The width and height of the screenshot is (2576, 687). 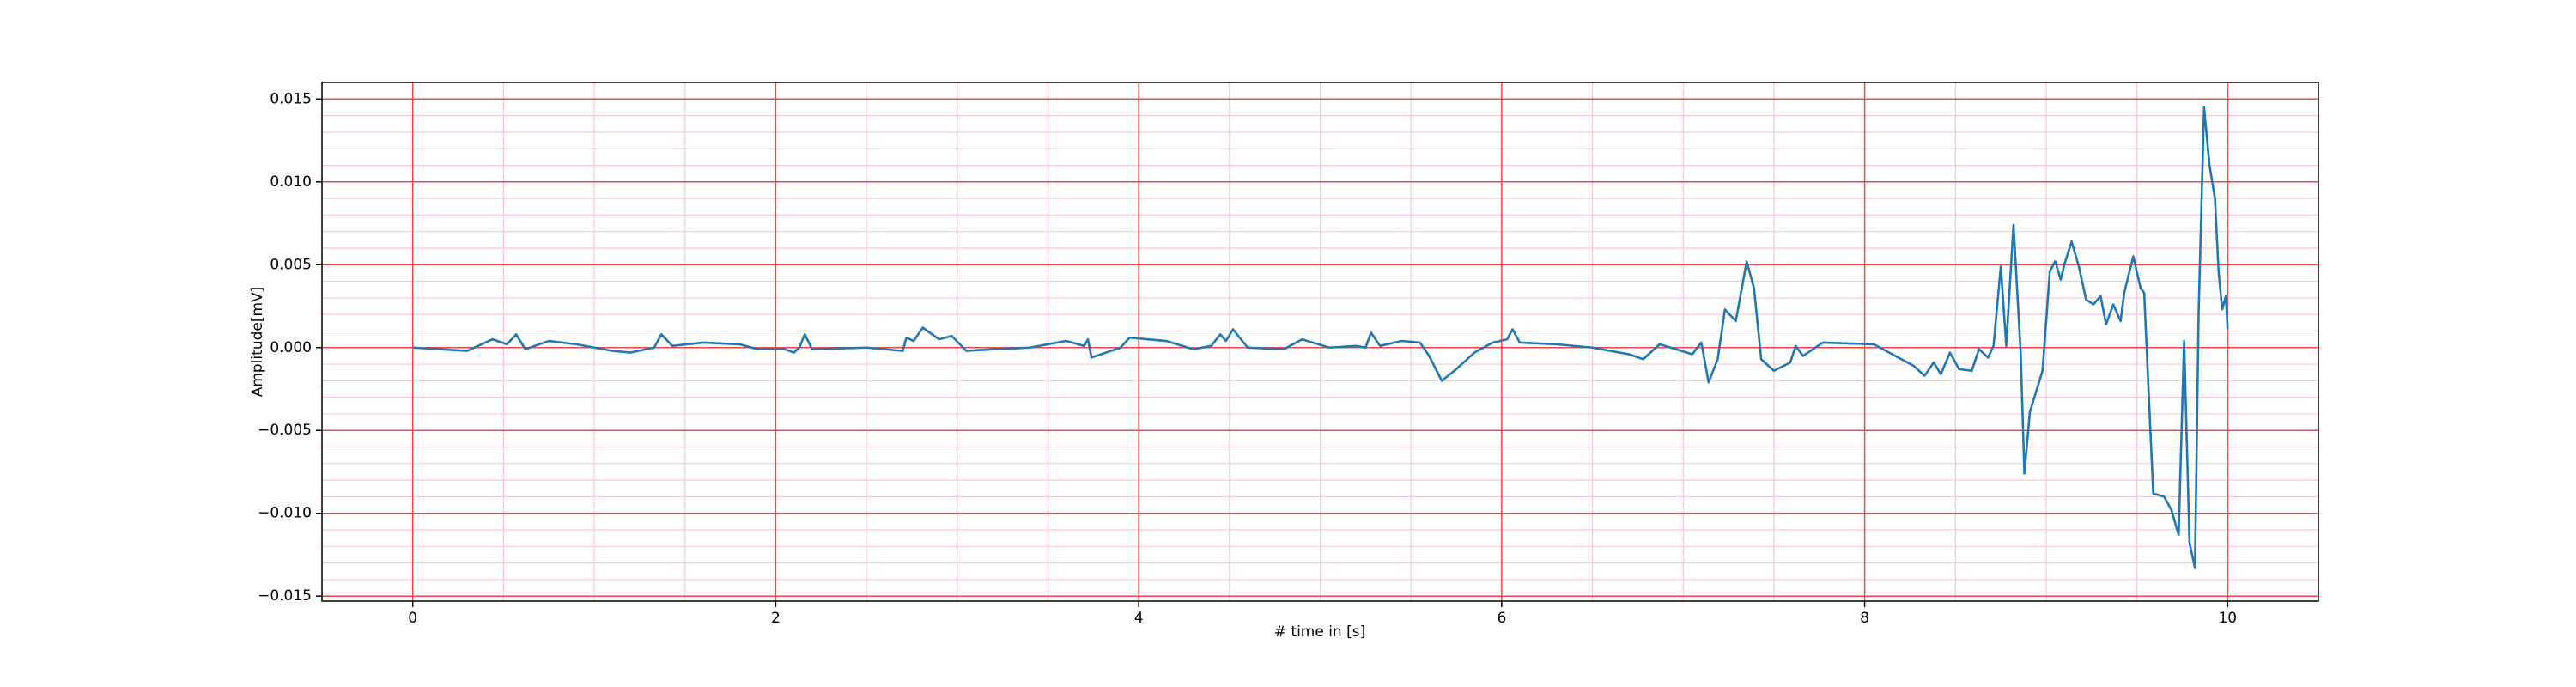 I want to click on x-tick-label: 8, so click(x=1865, y=618).